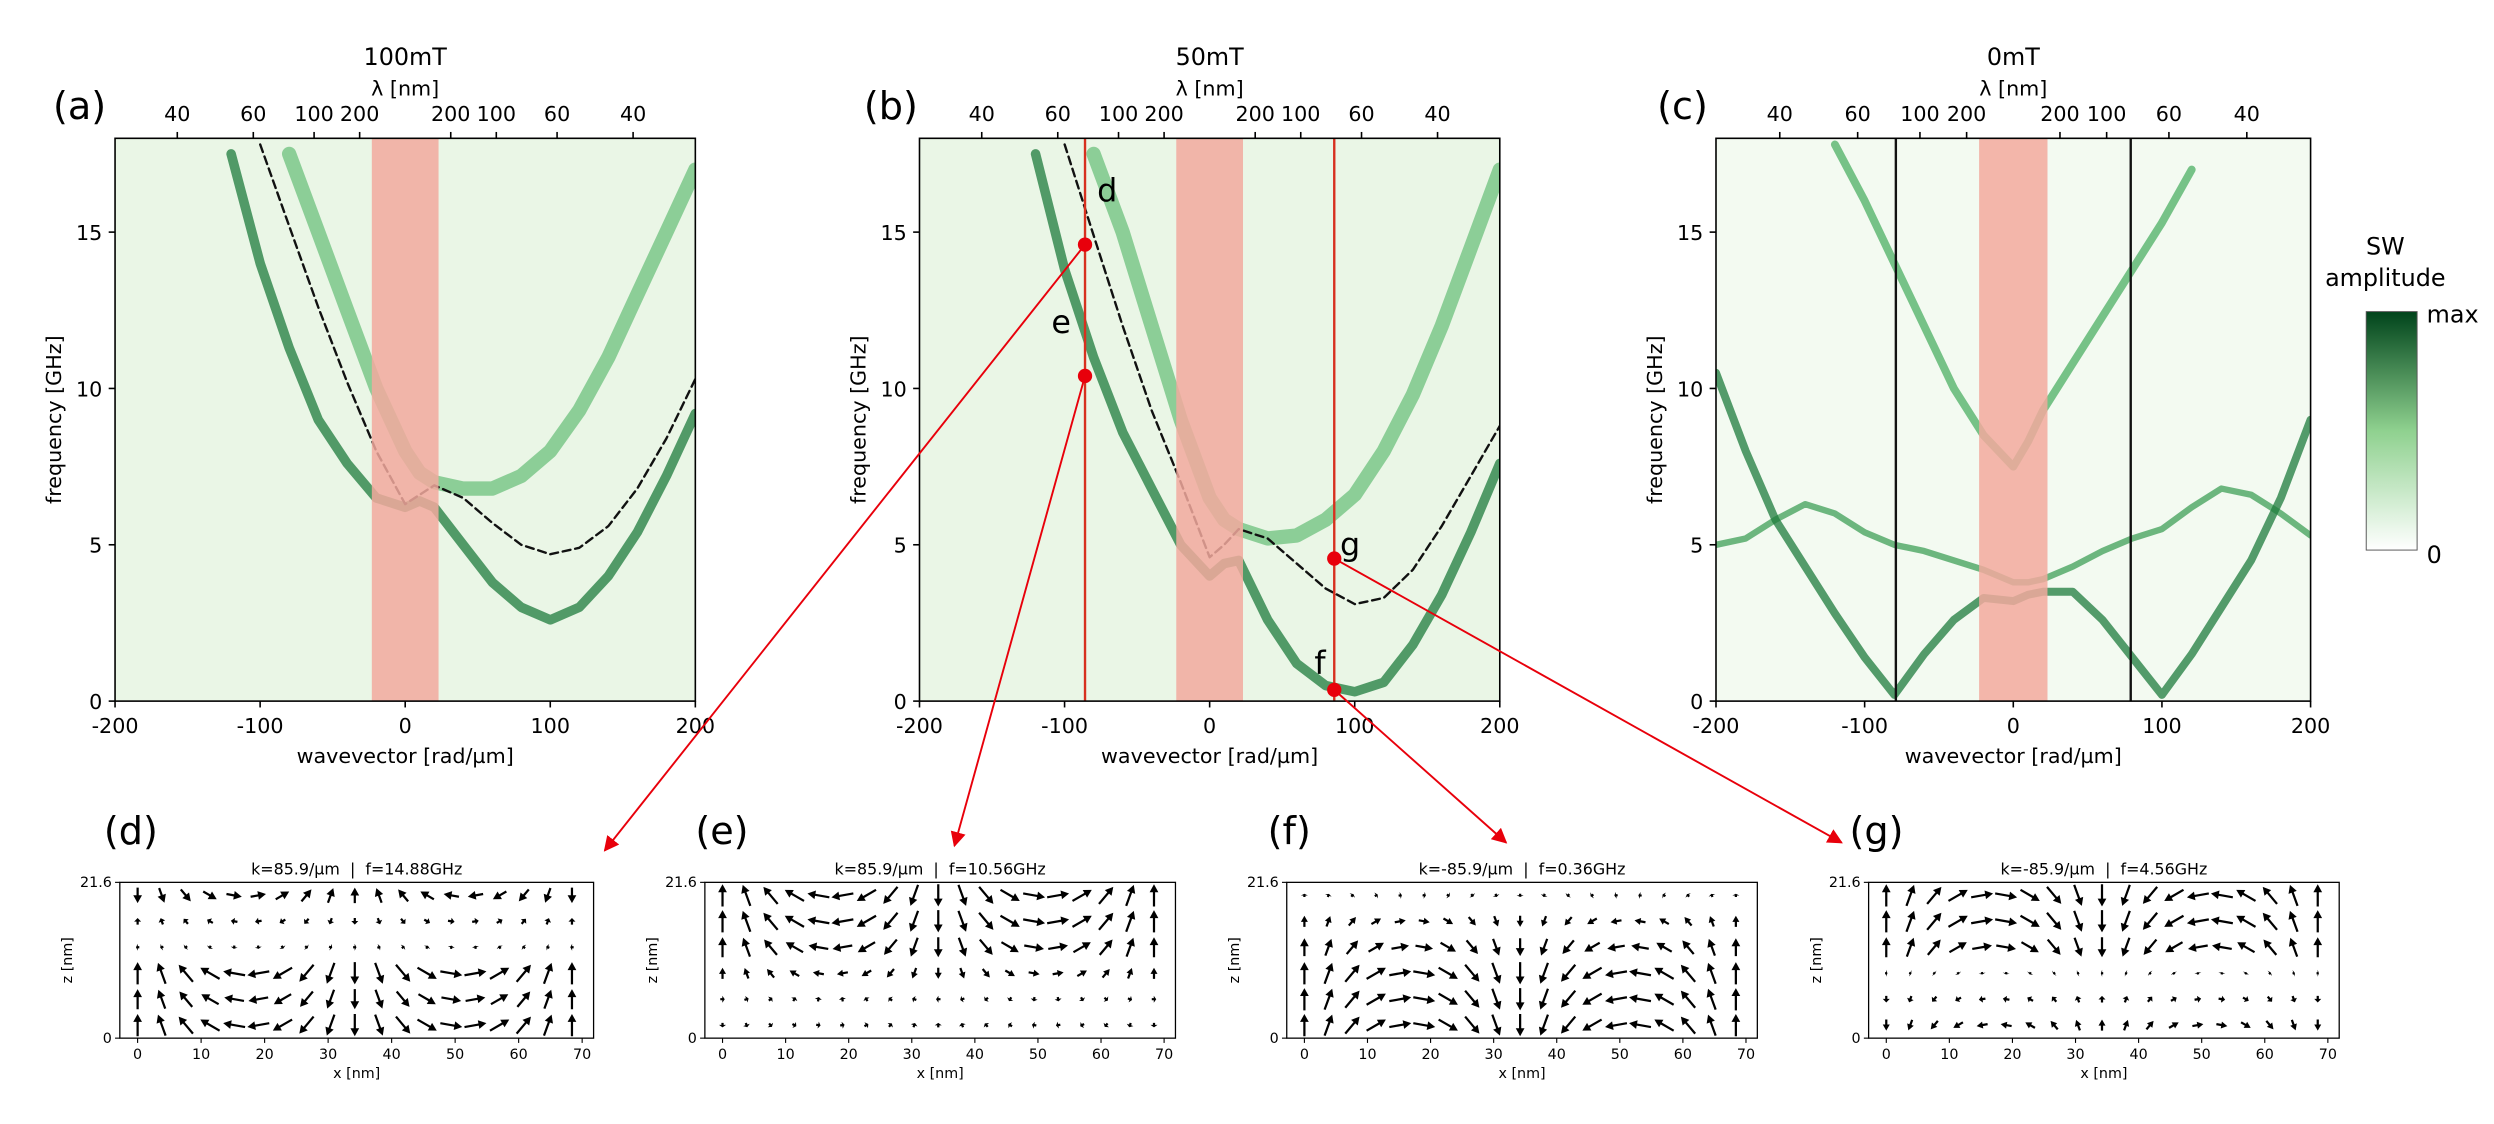 The height and width of the screenshot is (1124, 2494). Describe the element at coordinates (1058, 114) in the screenshot. I see `x2-tick-label: 60` at that location.